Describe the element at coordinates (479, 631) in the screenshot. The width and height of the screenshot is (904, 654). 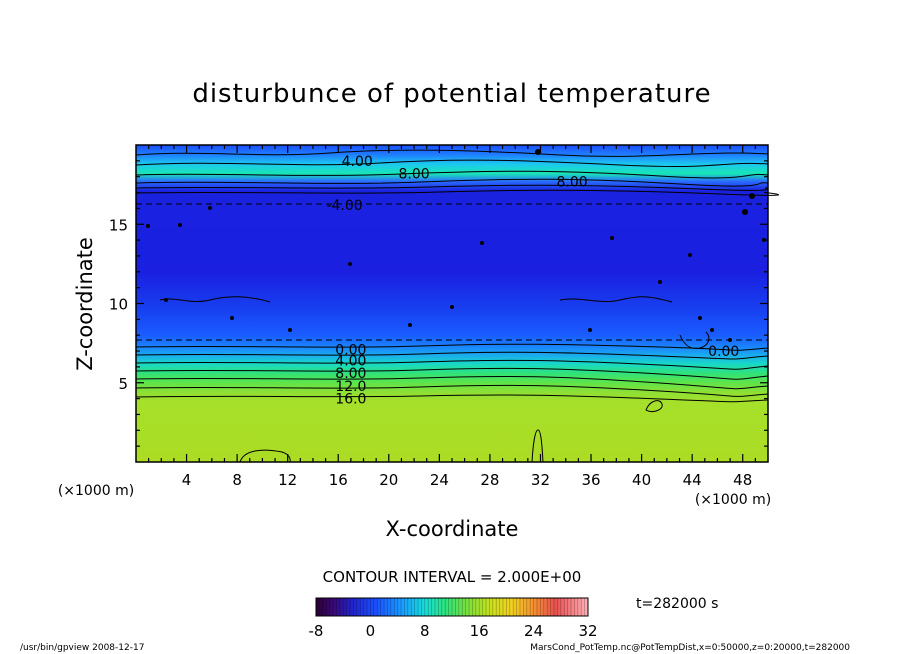
I see `colorbar-tick-label: 16` at that location.